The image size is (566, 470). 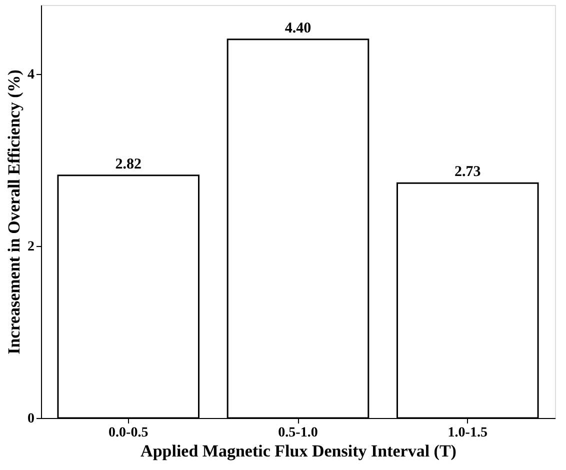 What do you see at coordinates (128, 164) in the screenshot?
I see `data-label: 2.82` at bounding box center [128, 164].